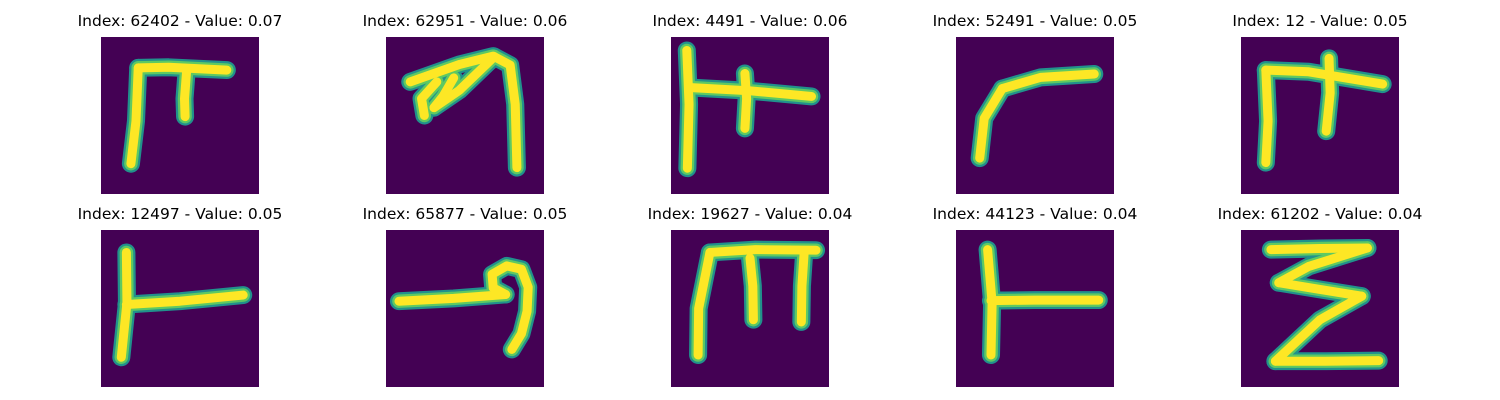 The height and width of the screenshot is (400, 1500). I want to click on panel-title: Index: 62402 - Value: 0.07, so click(180, 21).